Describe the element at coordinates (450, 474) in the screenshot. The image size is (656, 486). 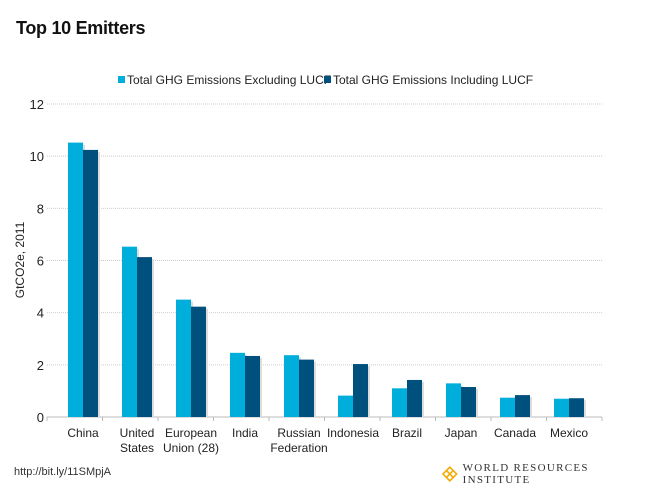
I see `wri-logo-icon` at that location.